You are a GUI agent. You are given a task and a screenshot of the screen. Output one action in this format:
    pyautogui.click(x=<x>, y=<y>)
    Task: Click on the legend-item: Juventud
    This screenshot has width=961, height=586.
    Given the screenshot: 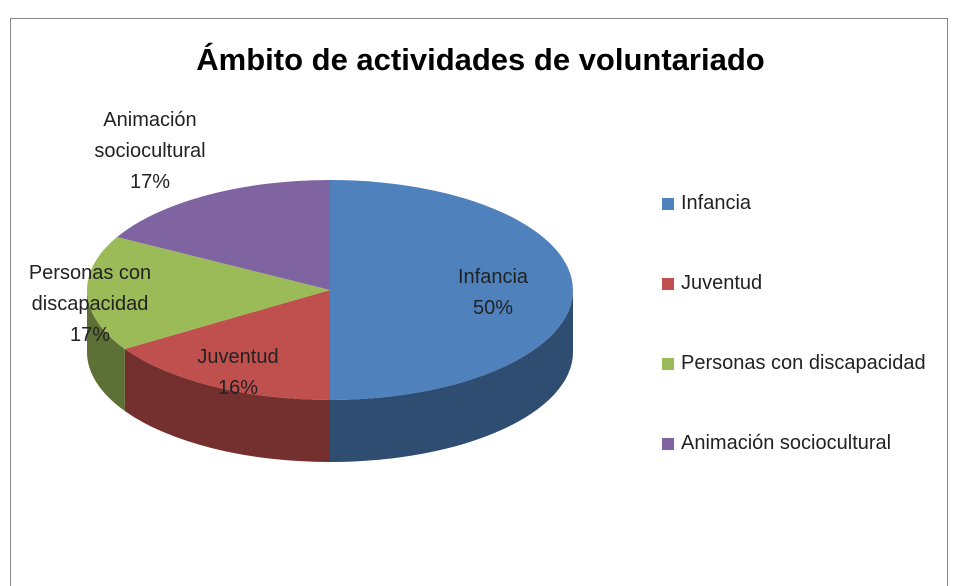 What is the action you would take?
    pyautogui.click(x=712, y=283)
    